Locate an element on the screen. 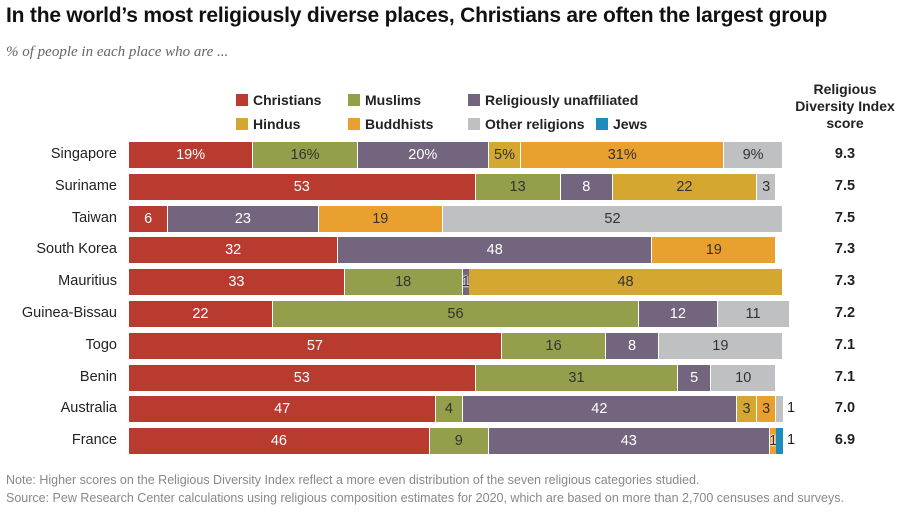 This screenshot has width=920, height=526. legend-item-other-religions: Other religions is located at coordinates (526, 124).